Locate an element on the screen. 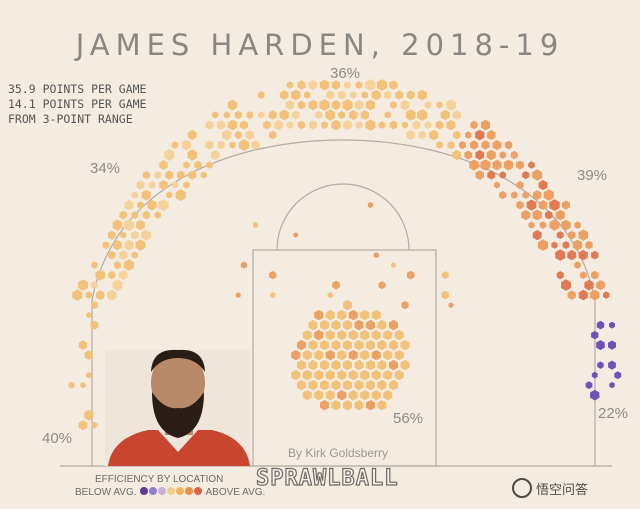 This screenshot has height=509, width=640. zone-label-right-corner: 22% is located at coordinates (613, 413).